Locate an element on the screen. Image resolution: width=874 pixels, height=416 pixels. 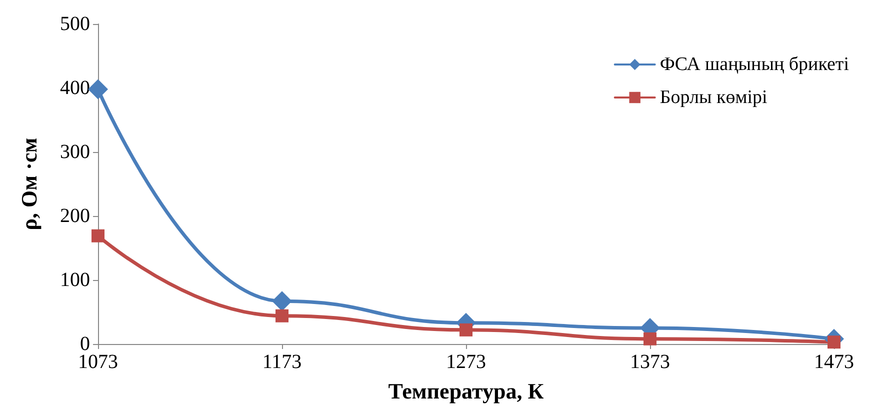
x-tick-label: 1373 is located at coordinates (650, 362).